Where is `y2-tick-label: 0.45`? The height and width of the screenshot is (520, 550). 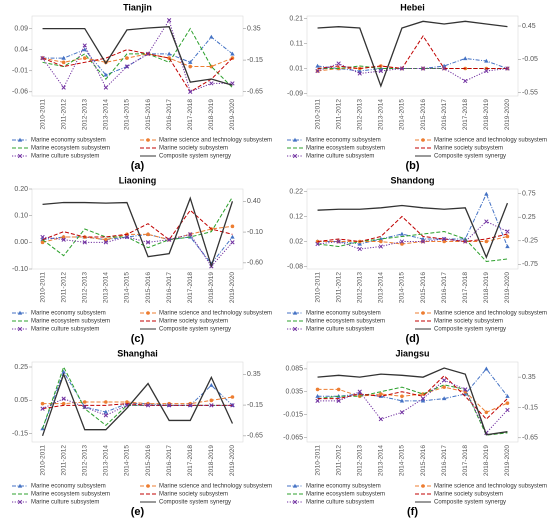
y2-tick-label: 0.45 is located at coordinates (529, 26).